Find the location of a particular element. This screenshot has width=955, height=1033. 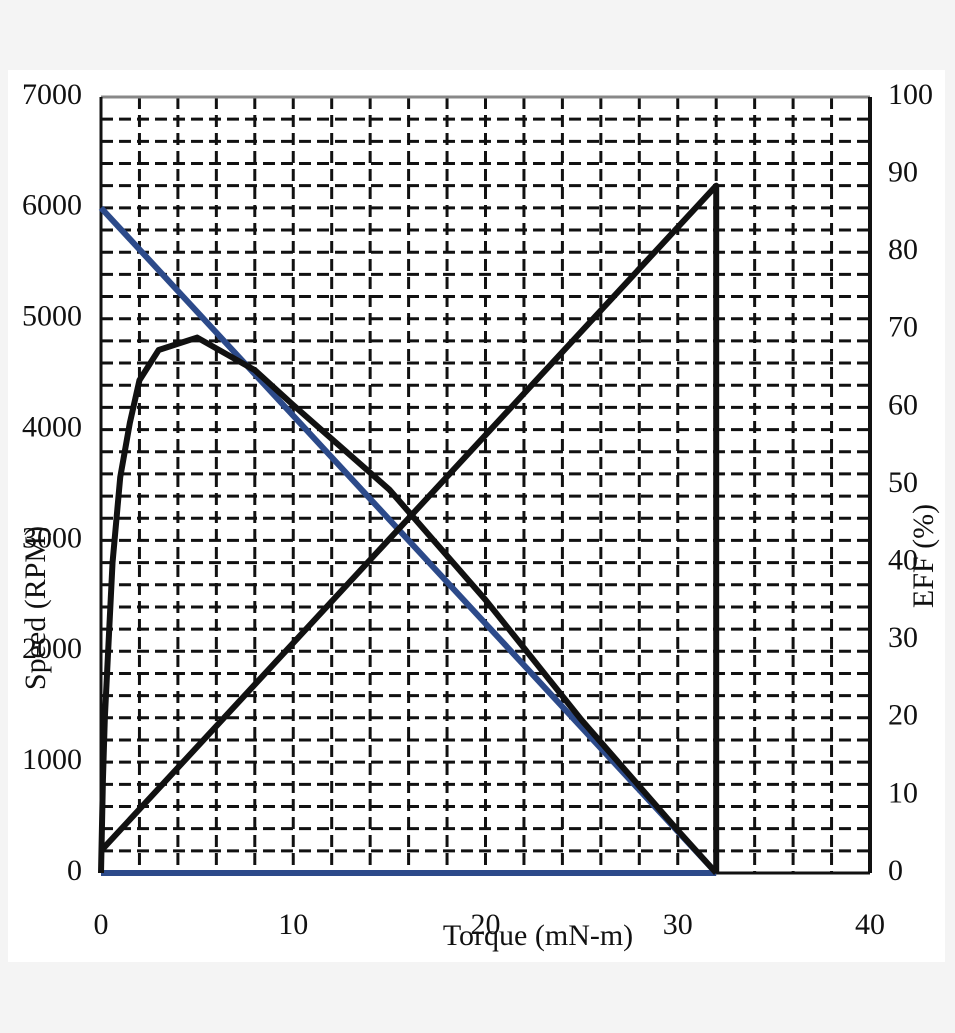

y-tick-label: 3000 is located at coordinates (52, 537).